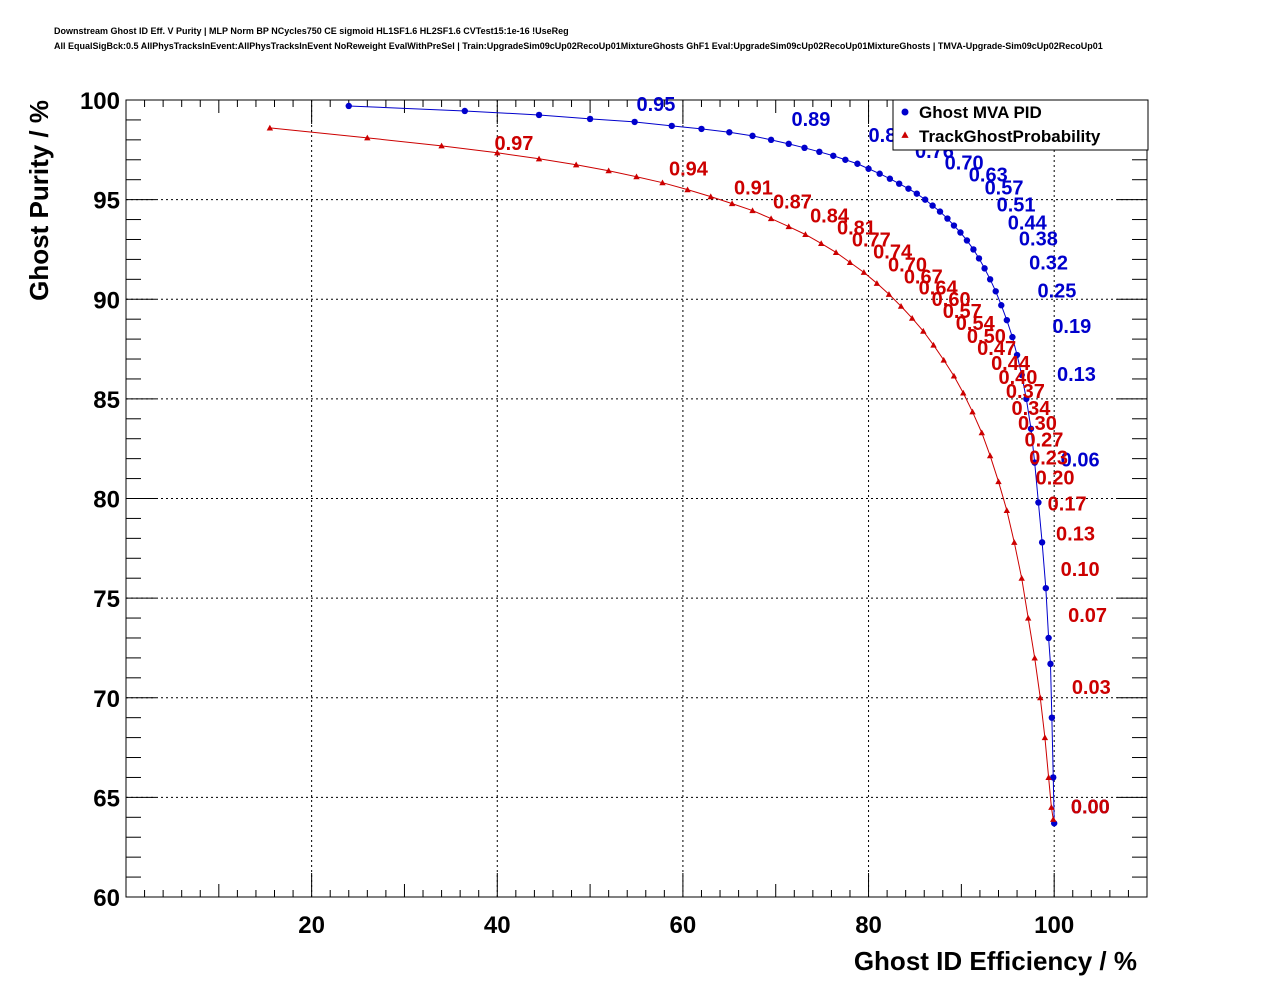 Image resolution: width=1276 pixels, height=996 pixels. I want to click on threshold-label: 0.10, so click(1080, 570).